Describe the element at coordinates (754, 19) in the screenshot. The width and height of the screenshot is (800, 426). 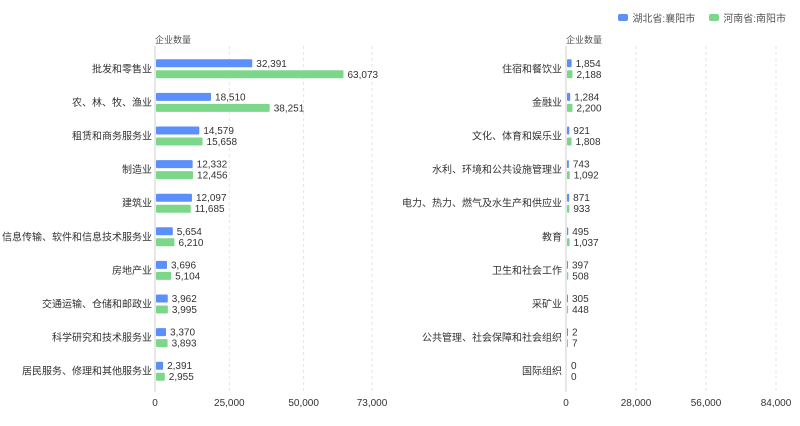
I see `legend-label-nanyang: 河南省:南阳市` at that location.